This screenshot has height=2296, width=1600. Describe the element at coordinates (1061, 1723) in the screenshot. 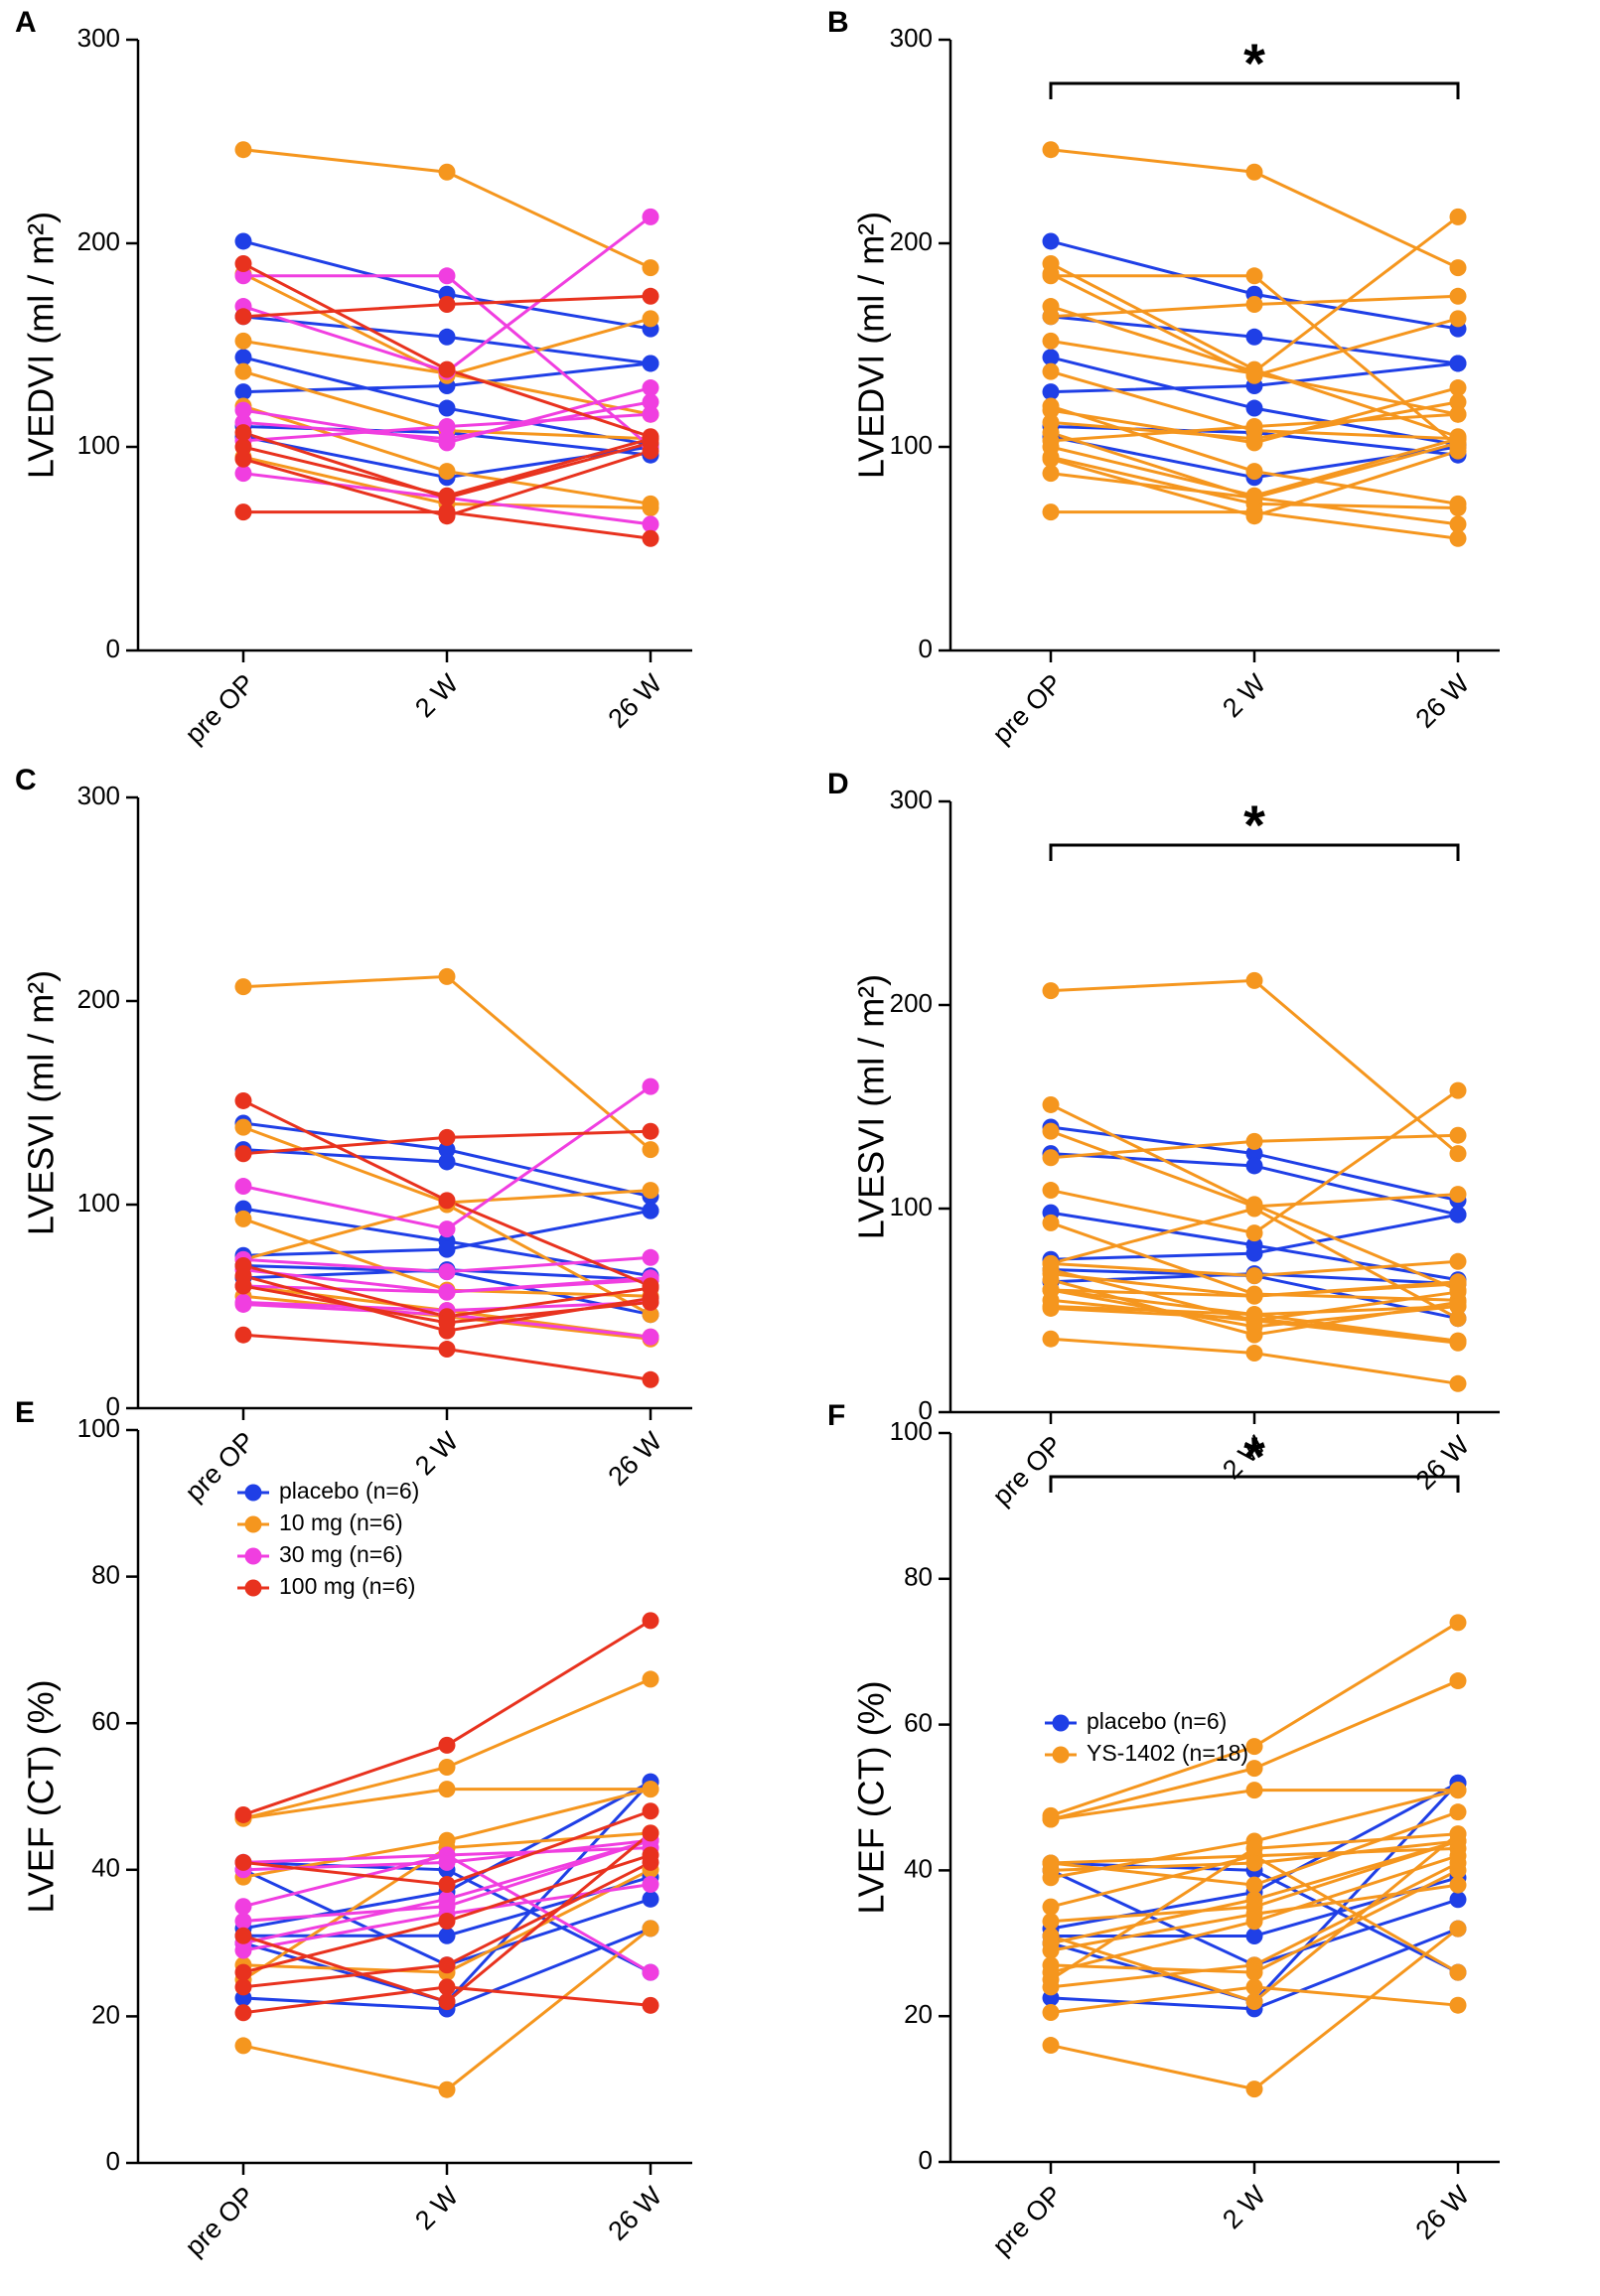

I see `legend-marker` at that location.